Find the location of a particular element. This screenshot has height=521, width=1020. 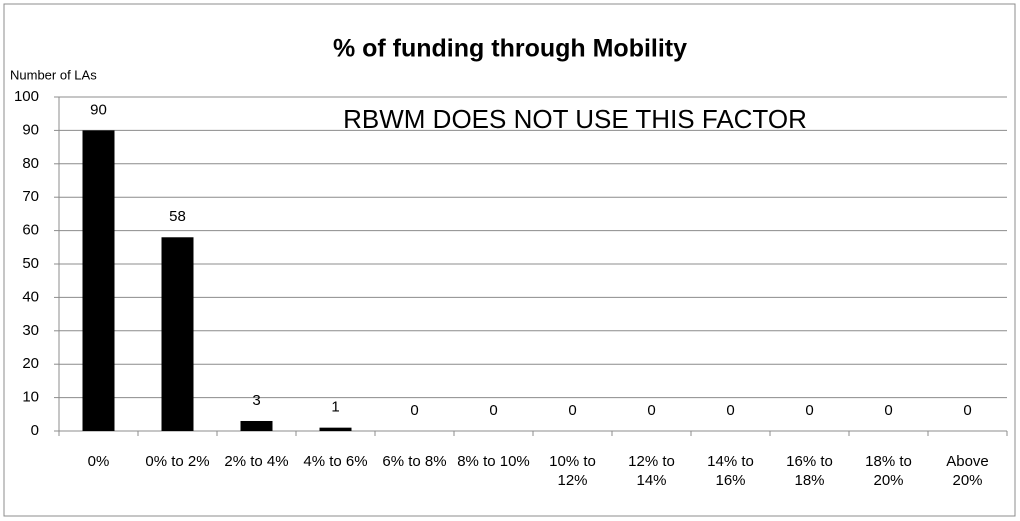

annotation: RBWM DOES NOT USE THIS FACTOR is located at coordinates (575, 119).